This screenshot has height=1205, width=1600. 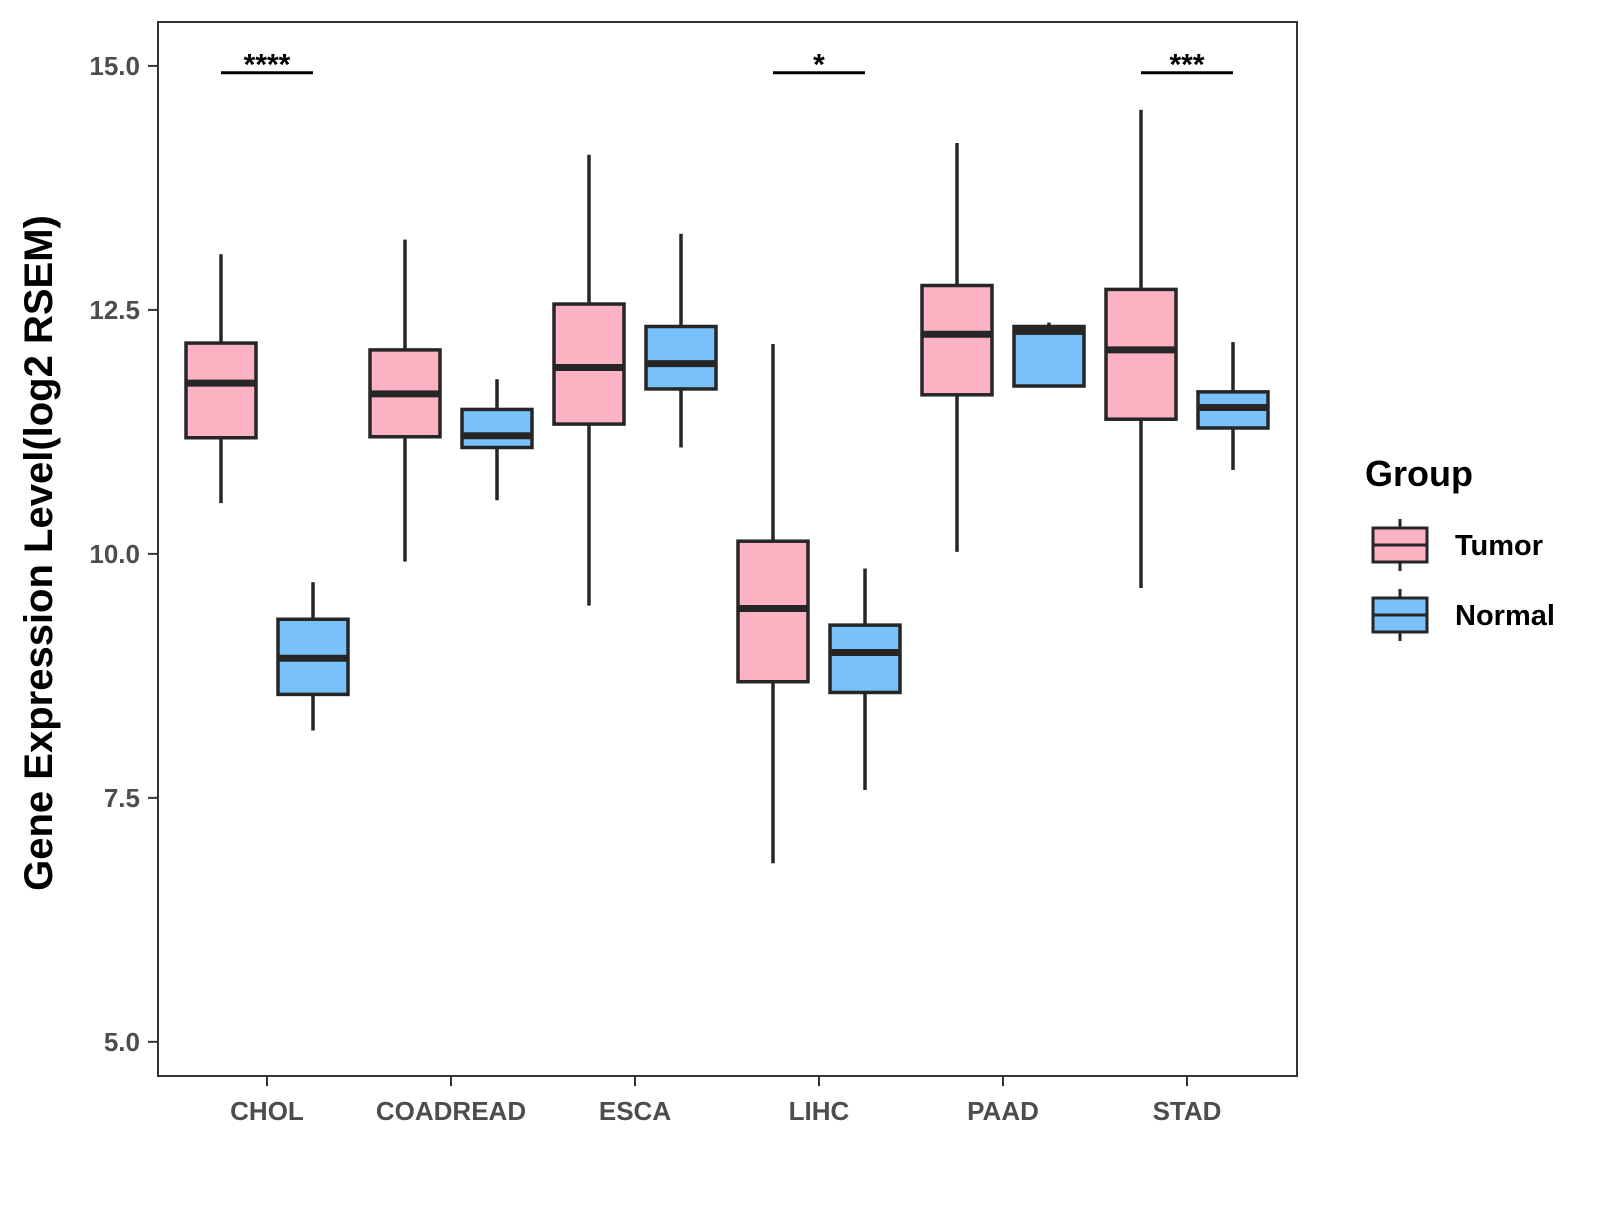 I want to click on y-tick-label: 10.0, so click(x=114, y=554).